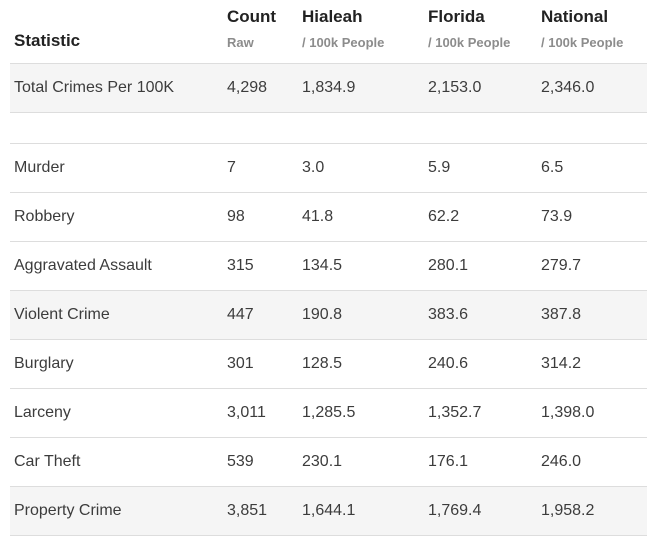  I want to click on row-florida: 1,352.7, so click(455, 412).